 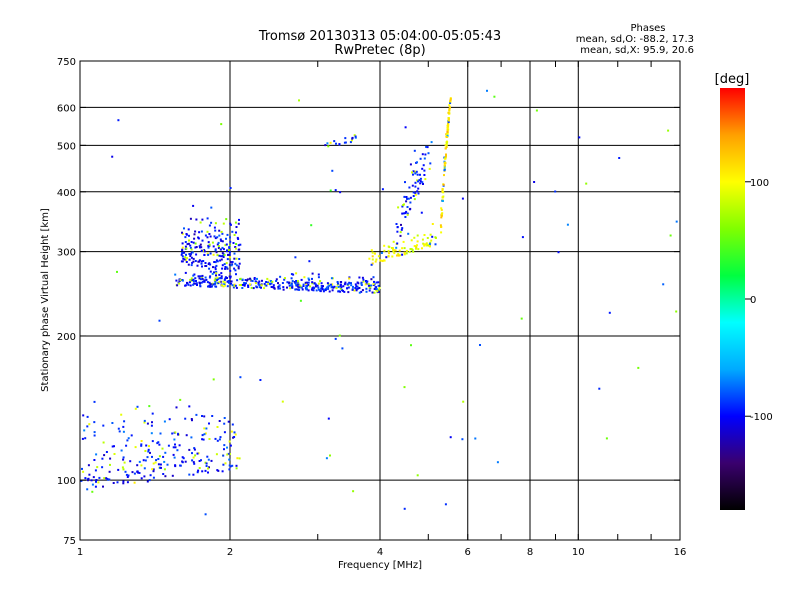 I want to click on y-tick-label: 300, so click(x=66, y=253).